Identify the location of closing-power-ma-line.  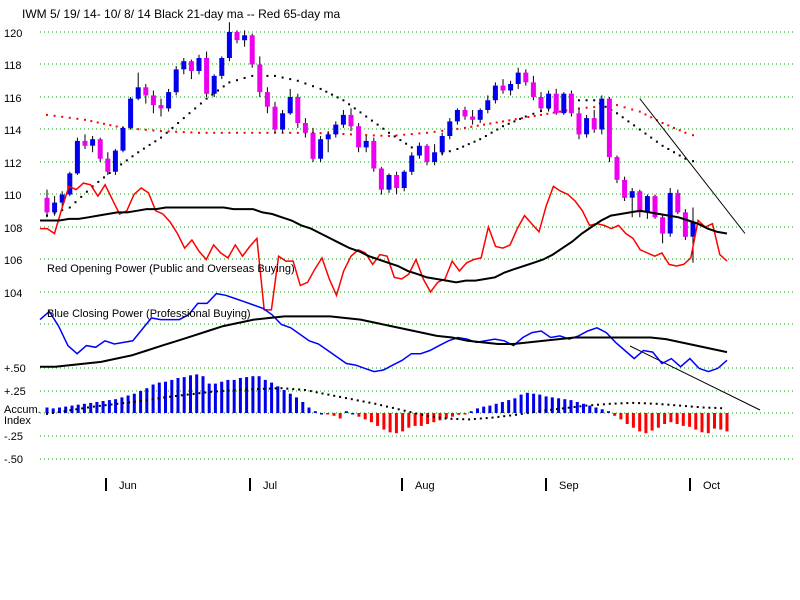
(384, 341).